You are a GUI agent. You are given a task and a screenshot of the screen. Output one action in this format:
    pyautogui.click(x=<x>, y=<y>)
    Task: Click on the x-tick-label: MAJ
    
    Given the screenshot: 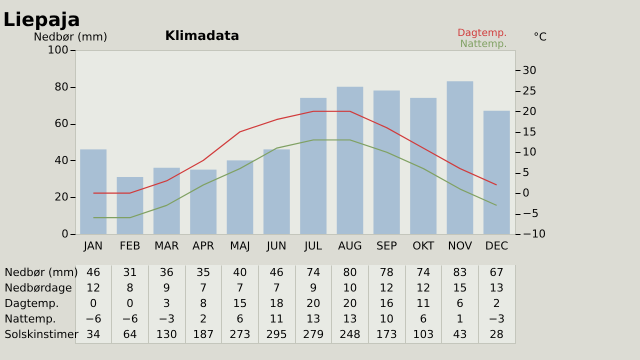 What is the action you would take?
    pyautogui.click(x=240, y=246)
    